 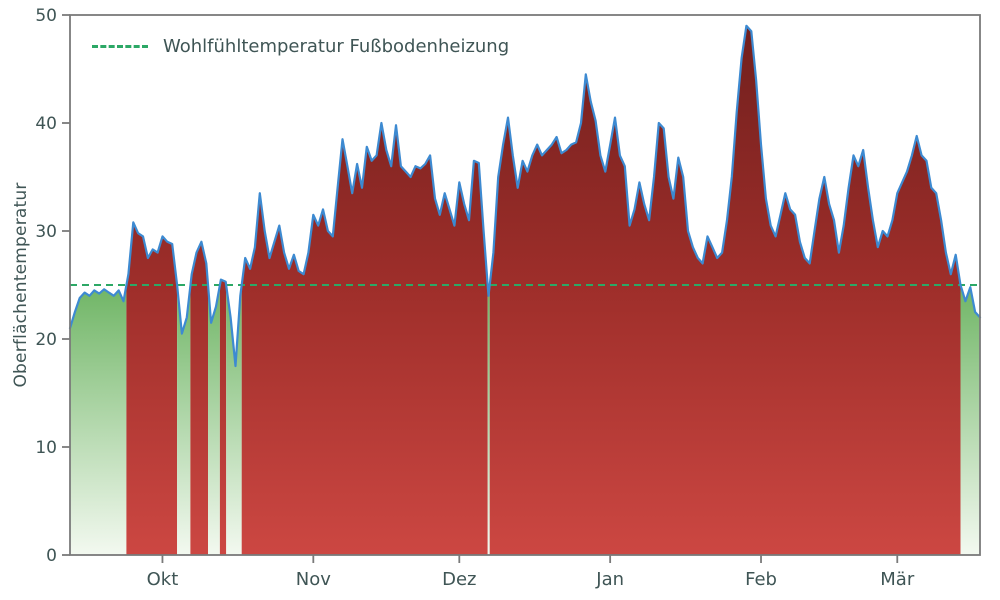 I want to click on y-axis: 0 10 20 30 40 50, so click(x=52, y=286).